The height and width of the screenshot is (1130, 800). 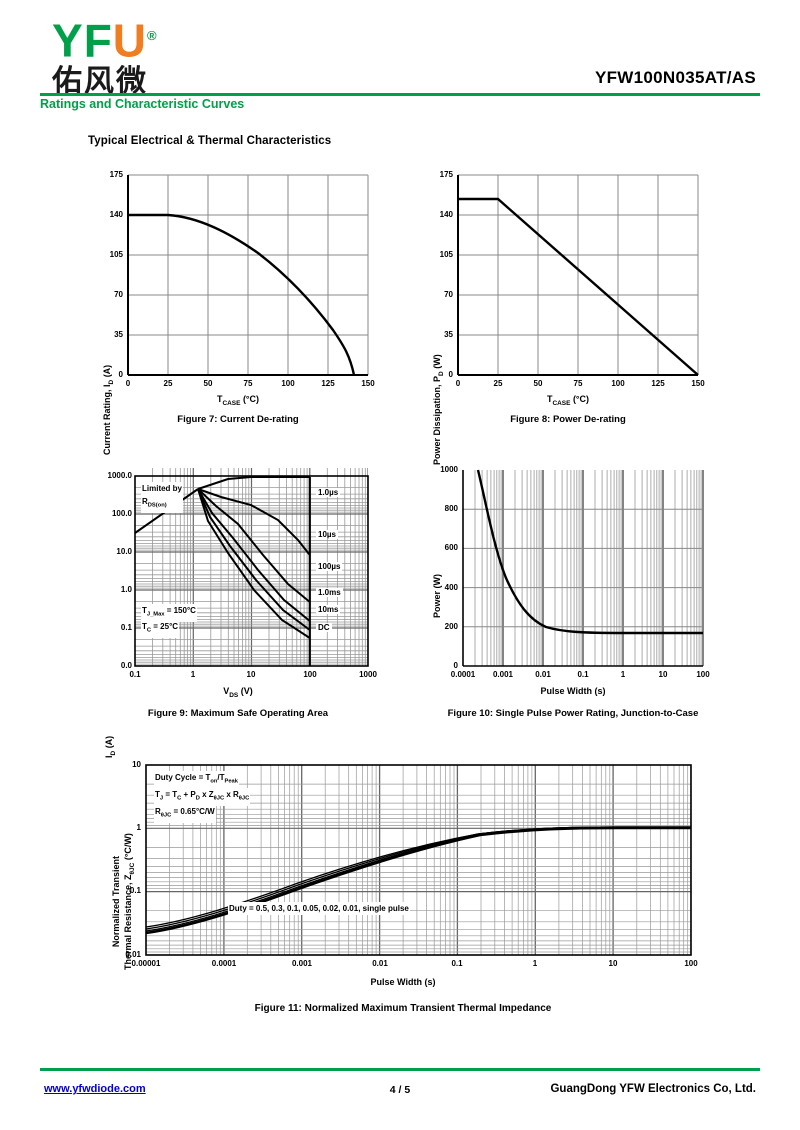 What do you see at coordinates (310, 674) in the screenshot?
I see `figure-9-xtick: 100` at bounding box center [310, 674].